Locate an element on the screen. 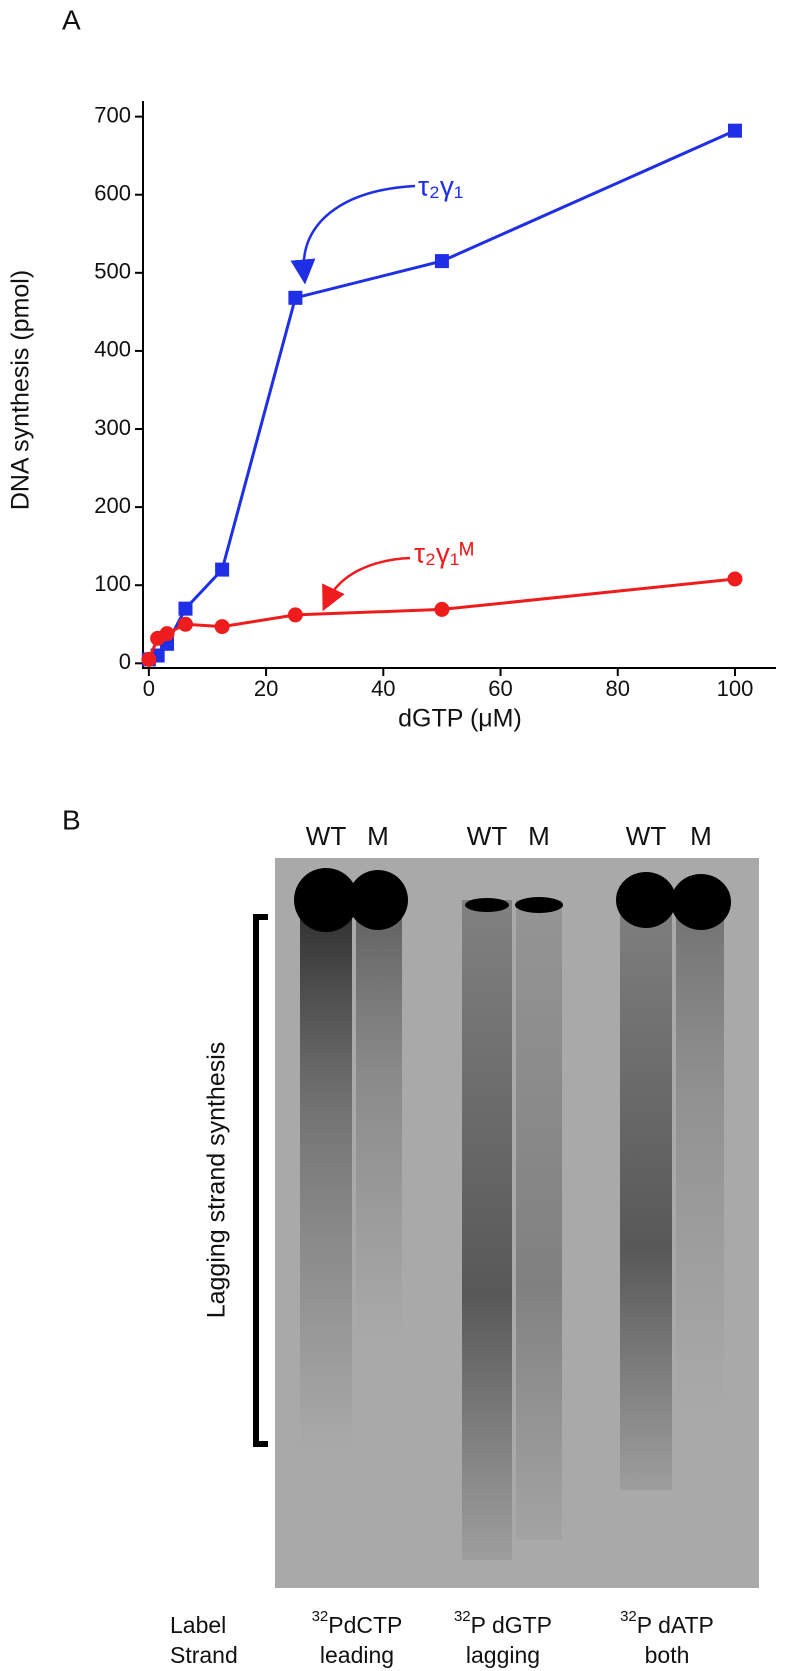 Image resolution: width=800 pixels, height=1671 pixels. series-label: τ₂γ₁ is located at coordinates (440, 185).